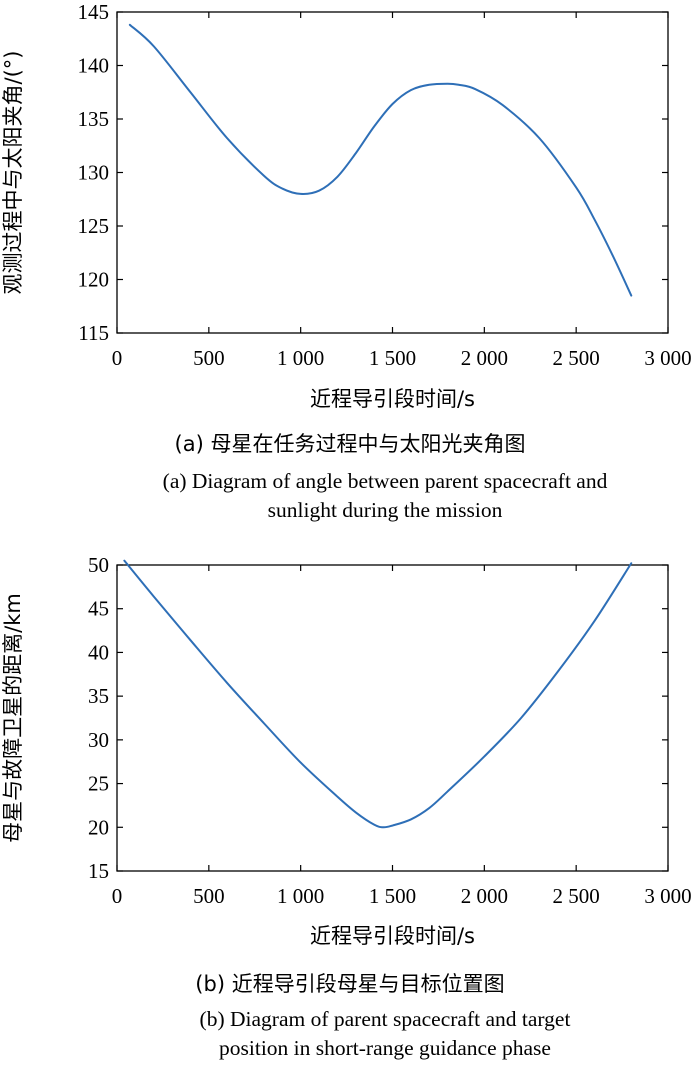 The width and height of the screenshot is (700, 1068). Describe the element at coordinates (94, 280) in the screenshot. I see `y-tick-label: 120` at that location.